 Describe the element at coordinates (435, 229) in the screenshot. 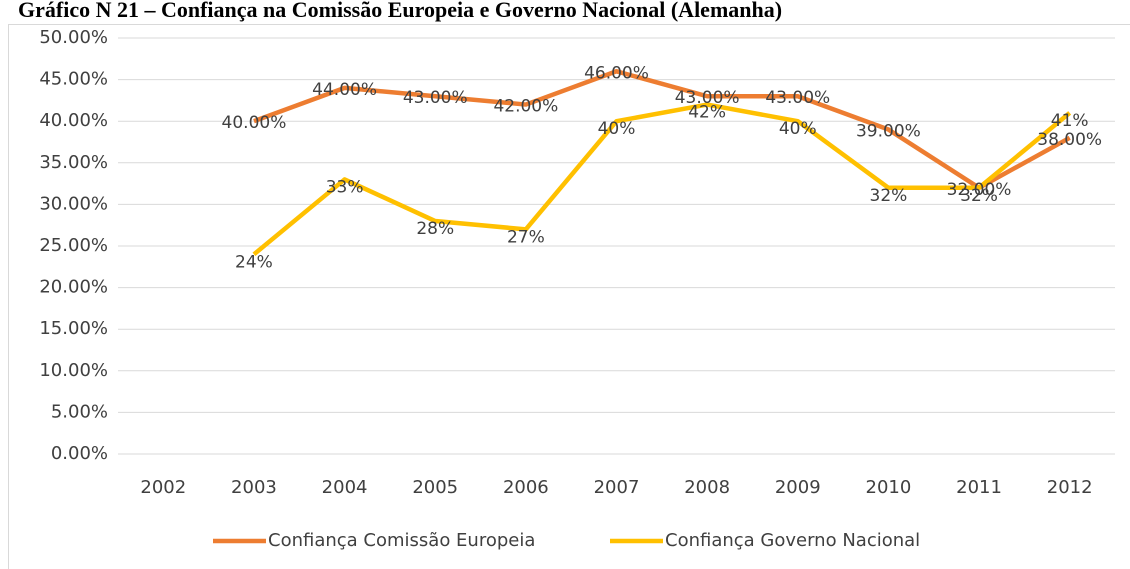

I see `data-label: 28%` at that location.